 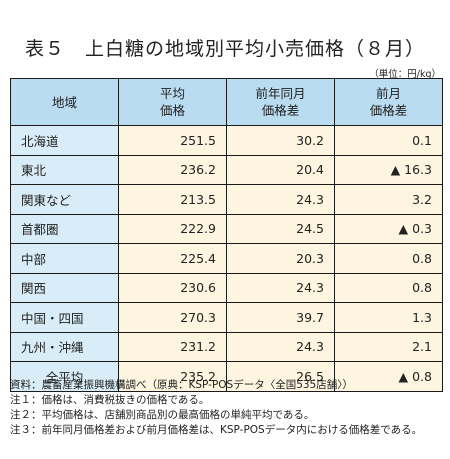 I want to click on region-cell: 首都圏, so click(x=64, y=228).